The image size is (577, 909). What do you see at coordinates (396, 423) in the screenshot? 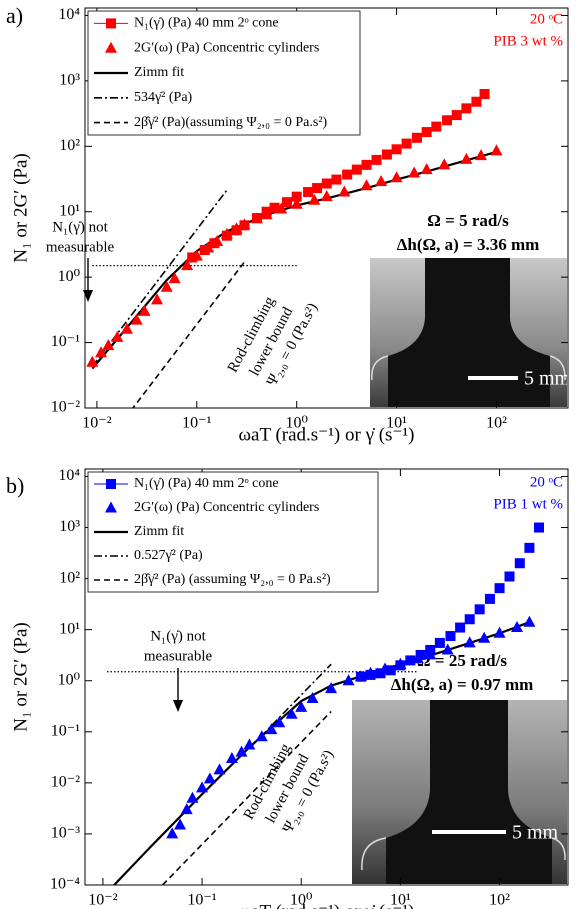
I see `x-tick-label: 10¹` at bounding box center [396, 423].